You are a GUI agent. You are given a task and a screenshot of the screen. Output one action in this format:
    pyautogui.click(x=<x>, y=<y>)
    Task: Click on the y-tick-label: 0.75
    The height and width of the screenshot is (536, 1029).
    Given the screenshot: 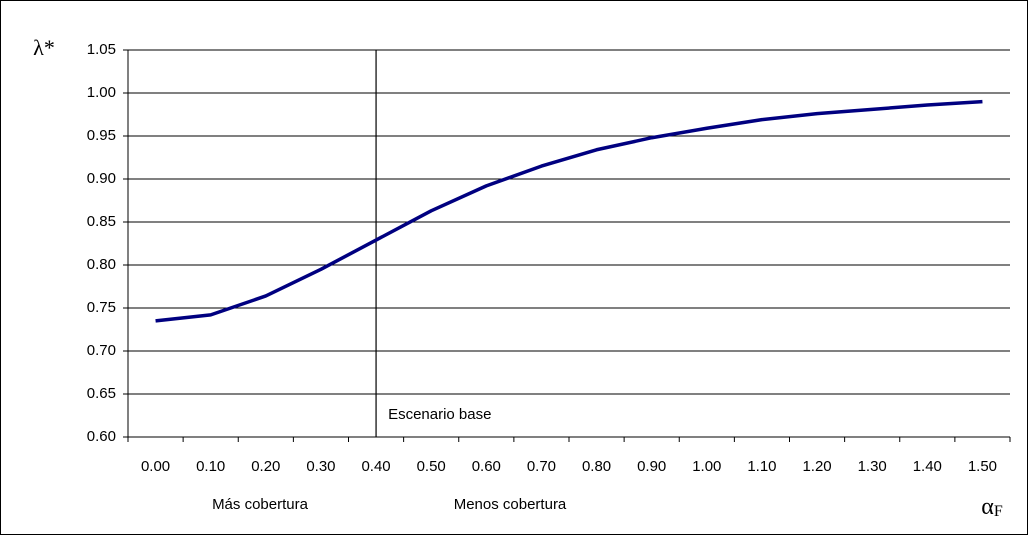 What is the action you would take?
    pyautogui.click(x=101, y=307)
    